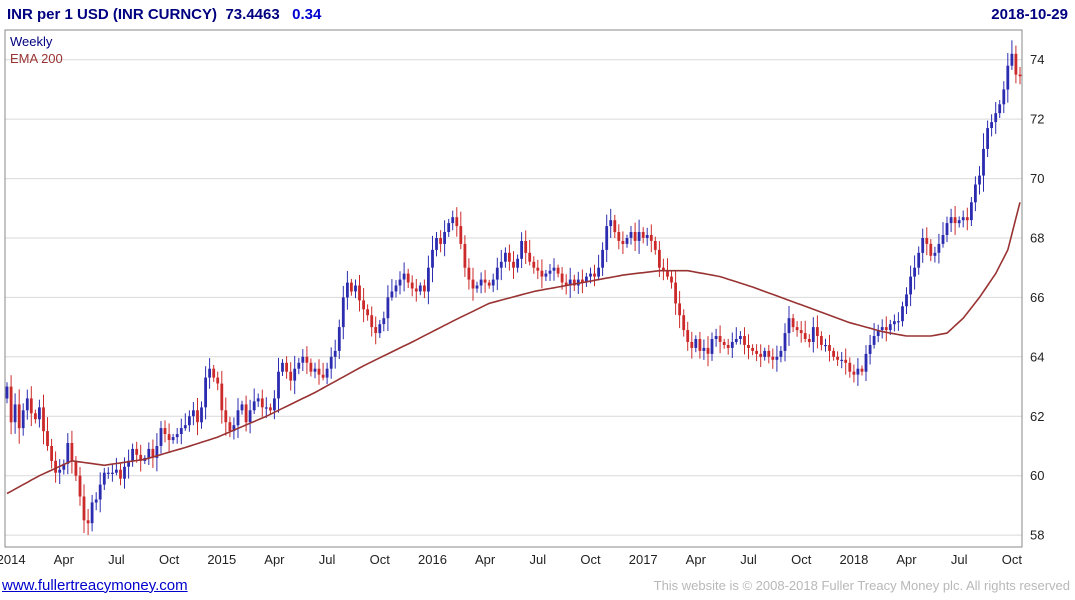  I want to click on y-axis-labels: 58 60 62 64 66 68 70 72 74, so click(1037, 297).